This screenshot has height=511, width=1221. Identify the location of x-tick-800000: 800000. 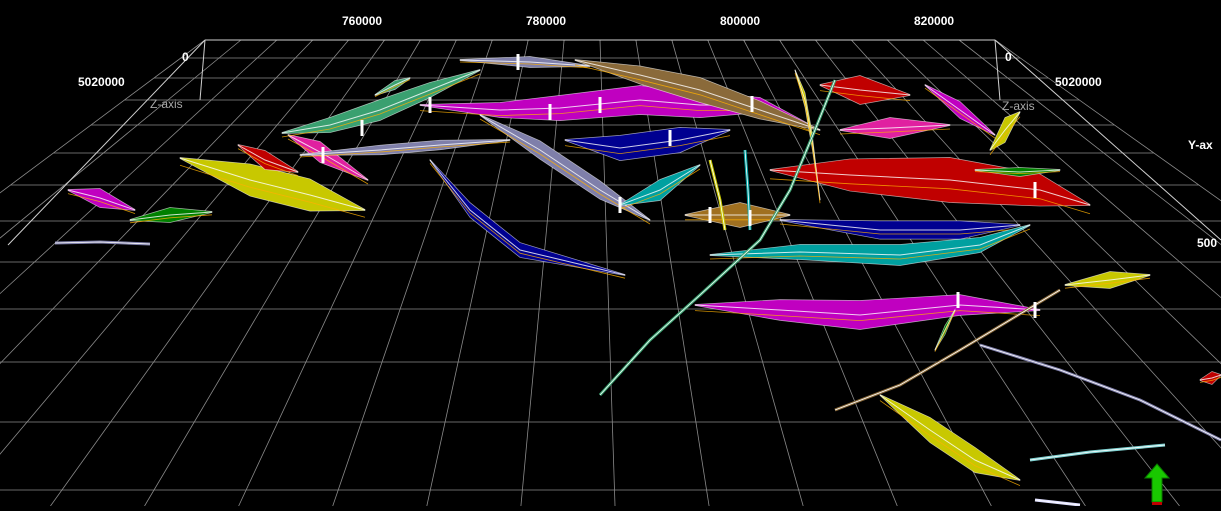
(740, 21).